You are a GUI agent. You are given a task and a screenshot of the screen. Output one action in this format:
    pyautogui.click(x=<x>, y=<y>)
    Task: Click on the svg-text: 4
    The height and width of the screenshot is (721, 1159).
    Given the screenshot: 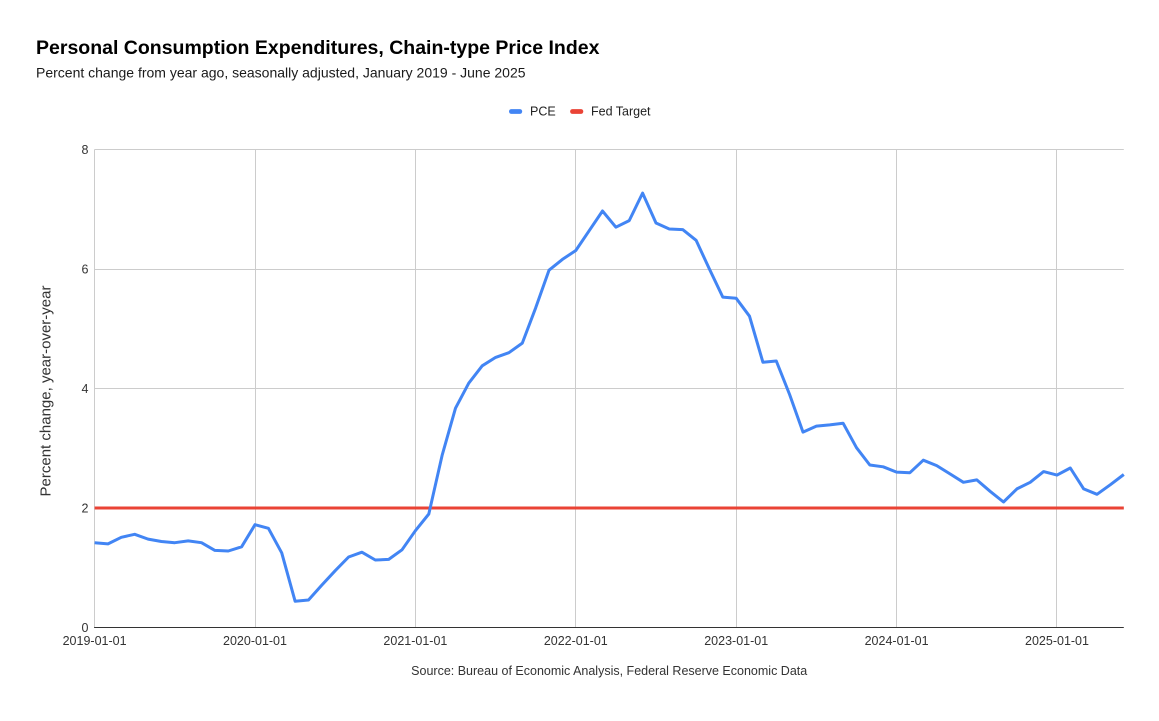 What is the action you would take?
    pyautogui.click(x=85, y=389)
    